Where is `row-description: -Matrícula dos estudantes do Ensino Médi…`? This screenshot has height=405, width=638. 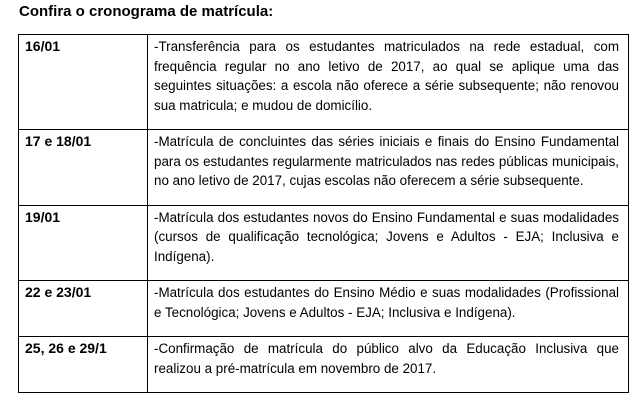
row-description: -Matrícula dos estudantes do Ensino Médi… is located at coordinates (388, 308).